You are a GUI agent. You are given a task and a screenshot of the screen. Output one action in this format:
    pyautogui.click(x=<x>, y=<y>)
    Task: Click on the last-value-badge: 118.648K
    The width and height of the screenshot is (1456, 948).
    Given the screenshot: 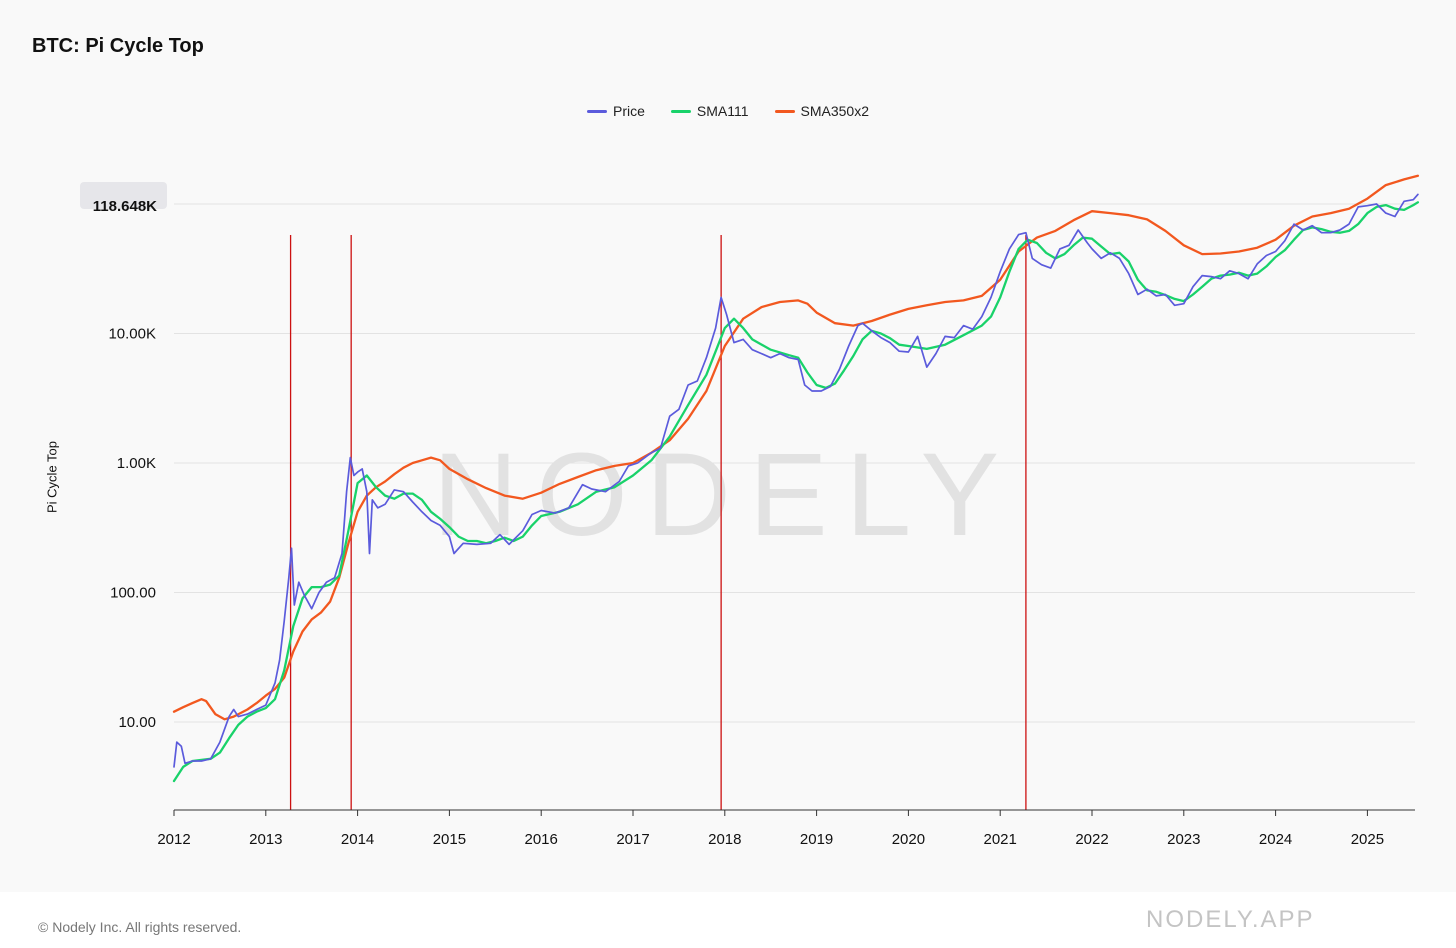 What is the action you would take?
    pyautogui.click(x=123, y=198)
    